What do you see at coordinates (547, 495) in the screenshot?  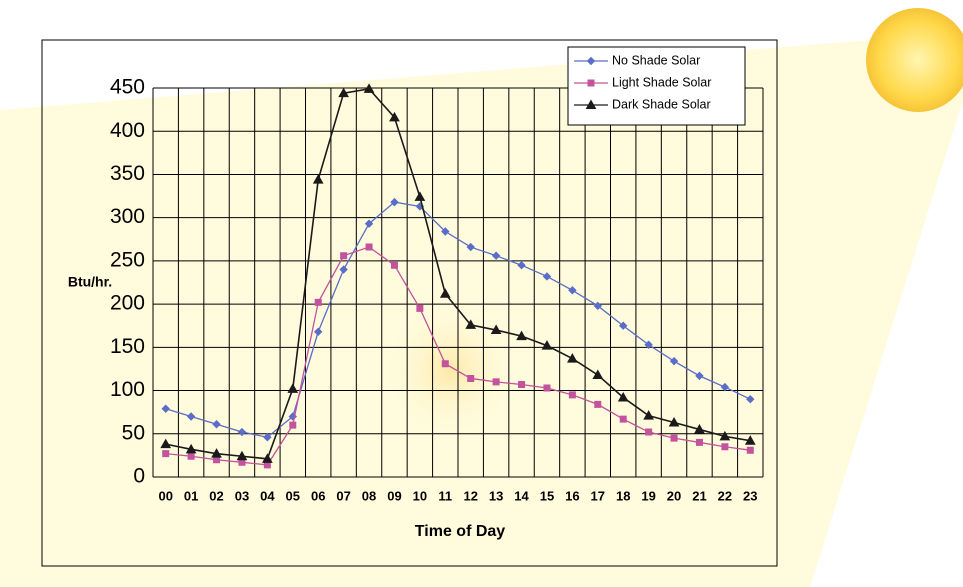 I see `x-tick-label: 15` at bounding box center [547, 495].